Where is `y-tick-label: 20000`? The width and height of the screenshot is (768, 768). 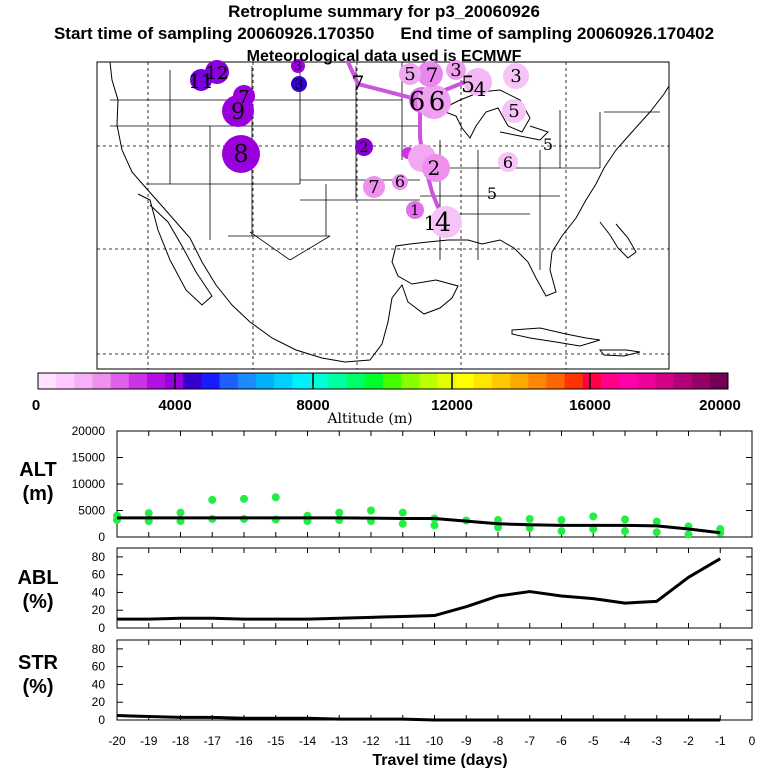 y-tick-label: 20000 is located at coordinates (89, 431).